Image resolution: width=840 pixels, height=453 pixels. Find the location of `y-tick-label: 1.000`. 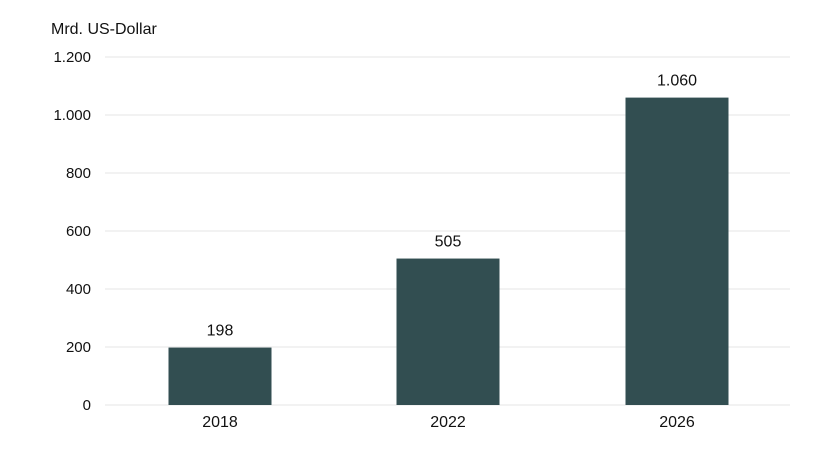

y-tick-label: 1.000 is located at coordinates (72, 115).